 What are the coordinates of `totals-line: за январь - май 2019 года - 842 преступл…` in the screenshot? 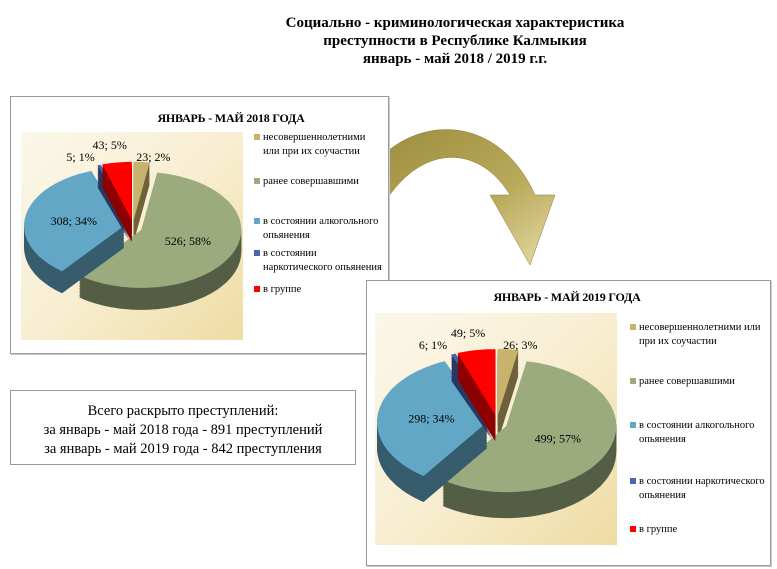 It's located at (183, 449).